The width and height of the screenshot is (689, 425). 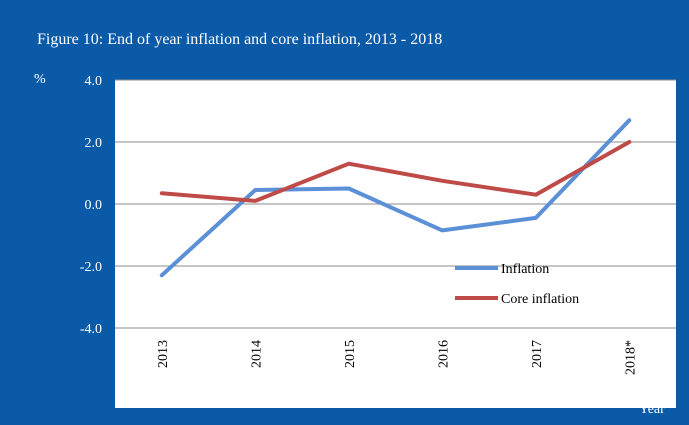 I want to click on x-tick-labels: 2013 2014 2015 2016 2017 2018*, so click(x=397, y=357).